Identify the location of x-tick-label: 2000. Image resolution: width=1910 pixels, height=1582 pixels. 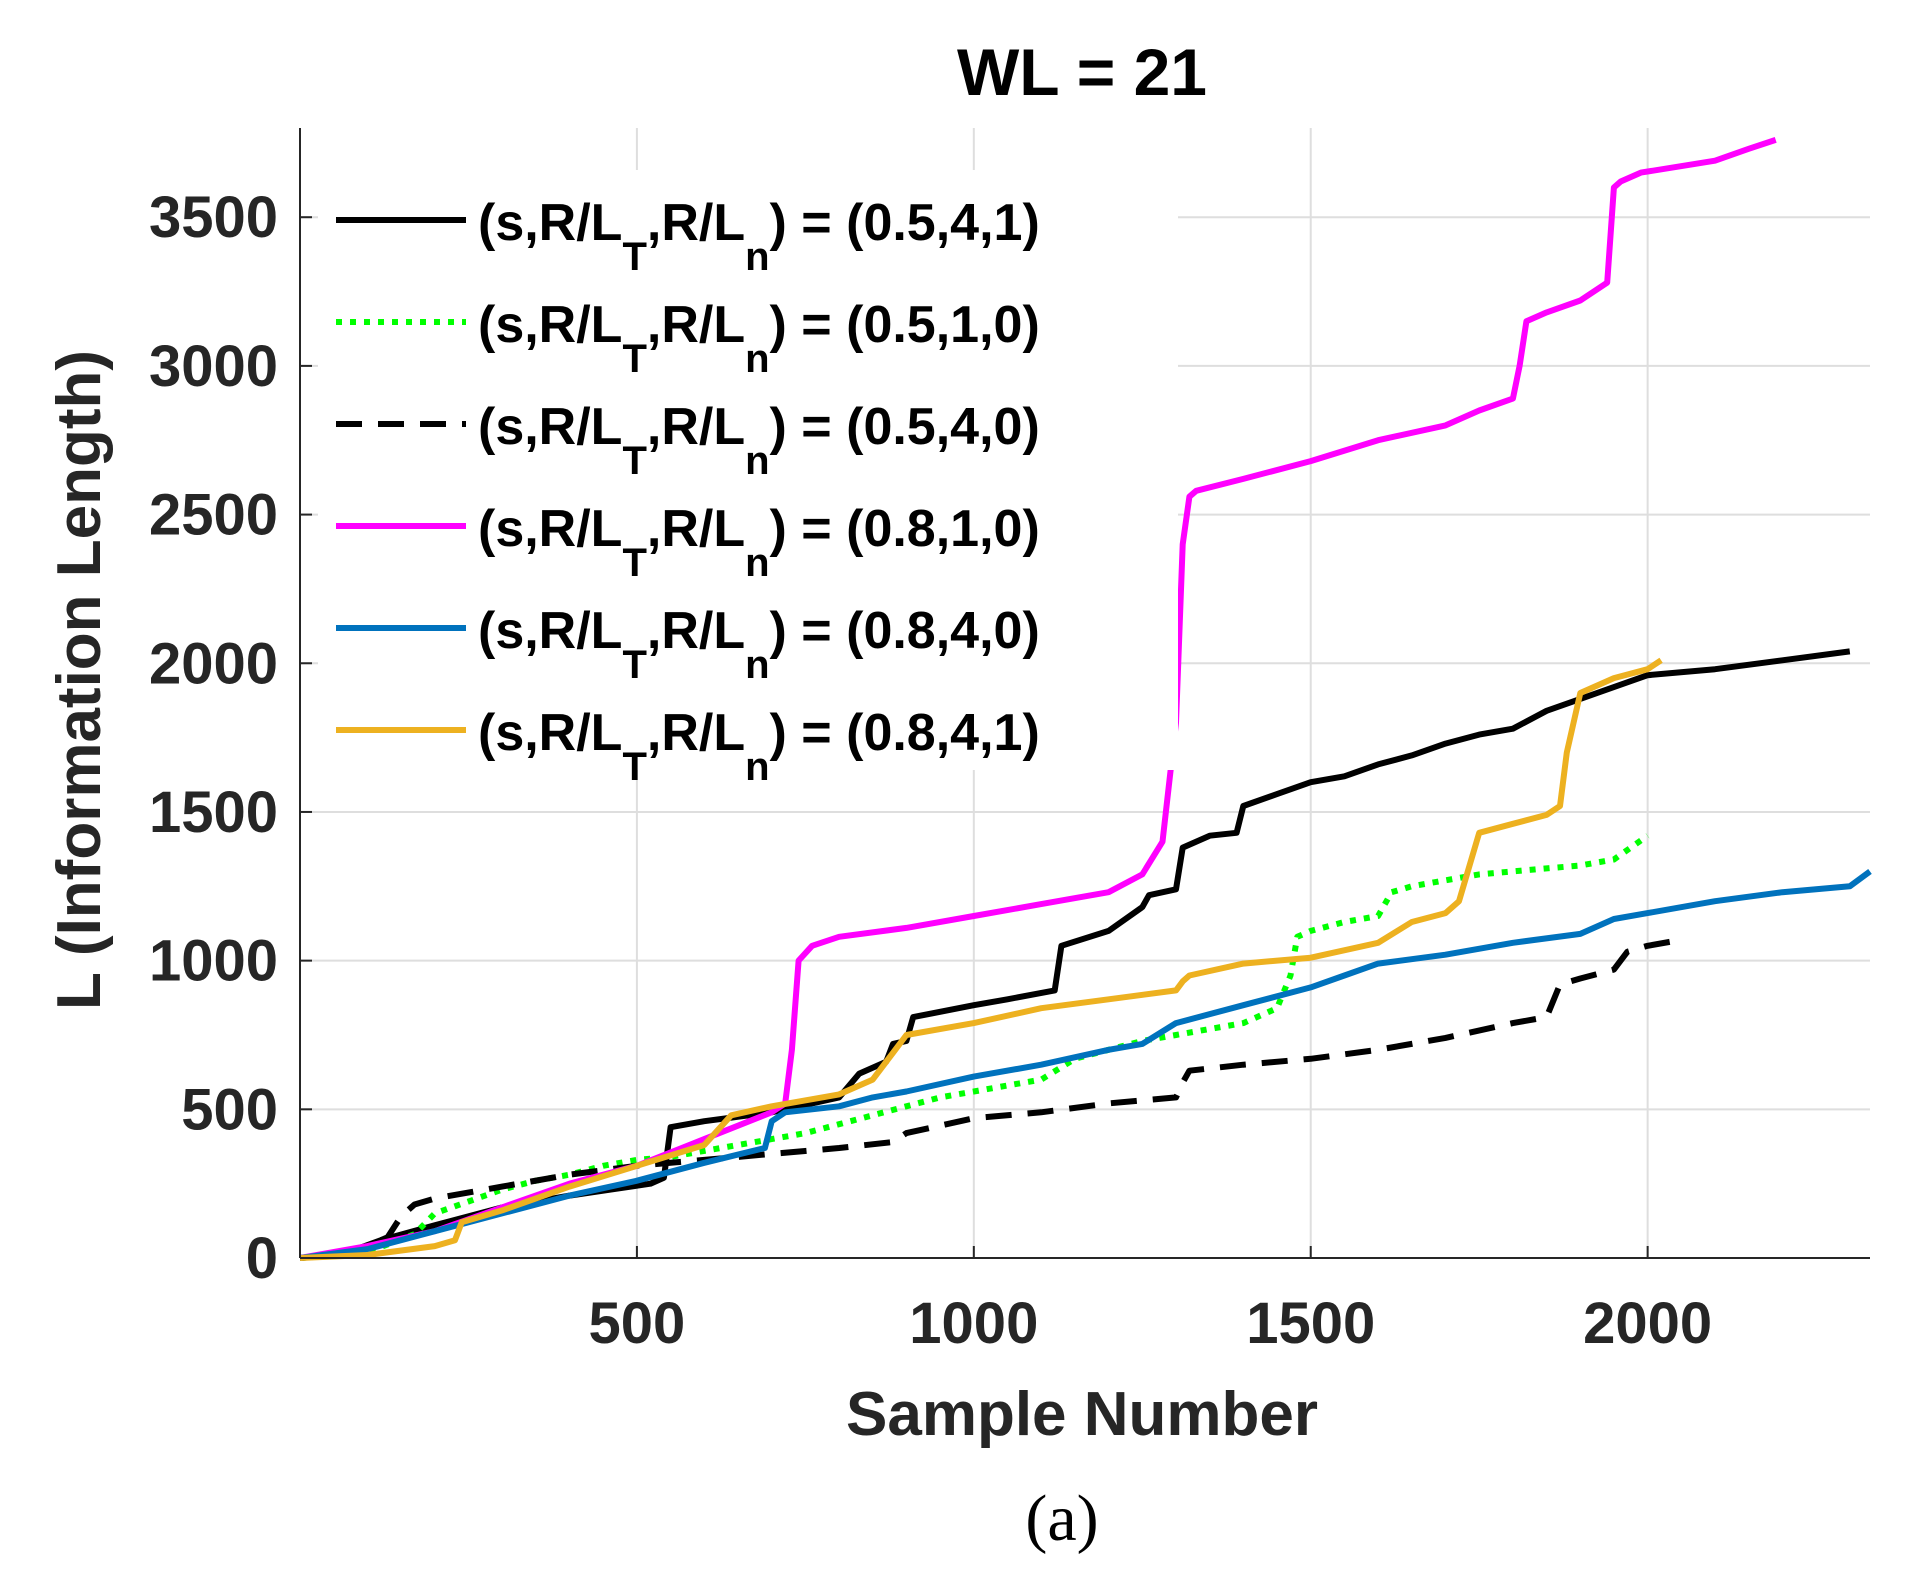
(1647, 1323).